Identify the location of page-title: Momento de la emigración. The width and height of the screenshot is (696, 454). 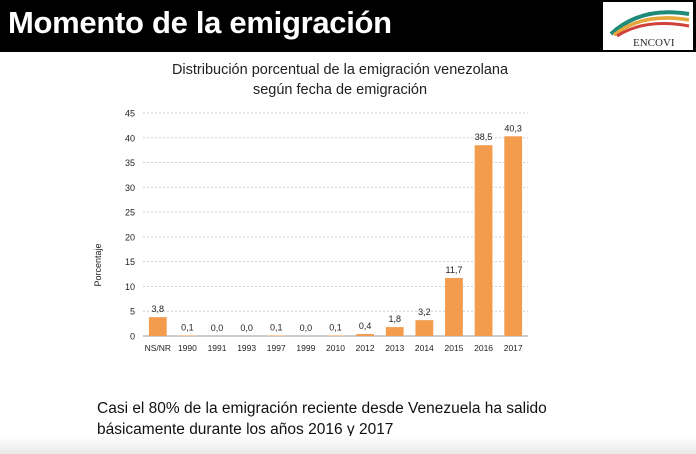
(200, 22).